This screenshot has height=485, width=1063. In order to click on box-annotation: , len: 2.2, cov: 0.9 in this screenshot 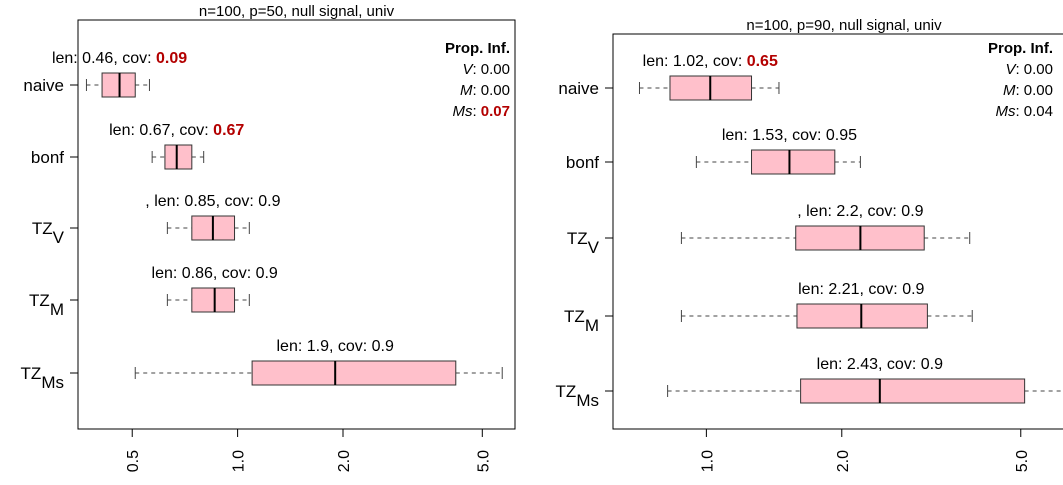, I will do `click(860, 211)`.